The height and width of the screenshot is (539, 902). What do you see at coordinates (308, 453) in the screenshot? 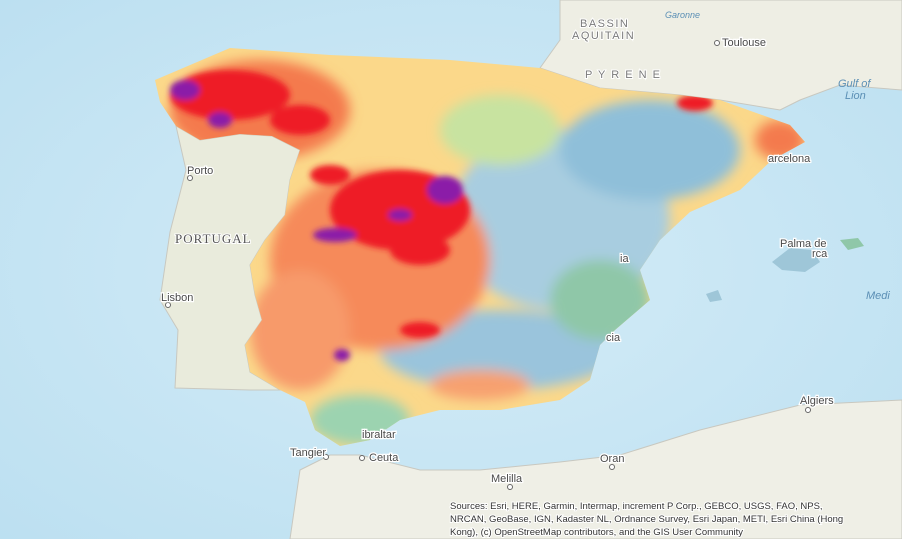
I see `city-label: Tangier` at bounding box center [308, 453].